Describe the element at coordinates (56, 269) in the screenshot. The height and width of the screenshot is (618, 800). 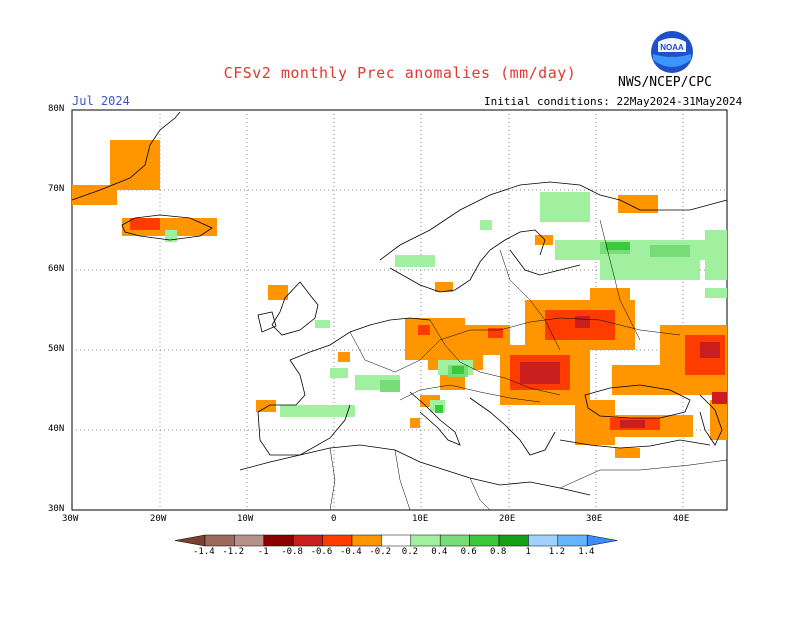
I see `lat-label: 60N` at that location.